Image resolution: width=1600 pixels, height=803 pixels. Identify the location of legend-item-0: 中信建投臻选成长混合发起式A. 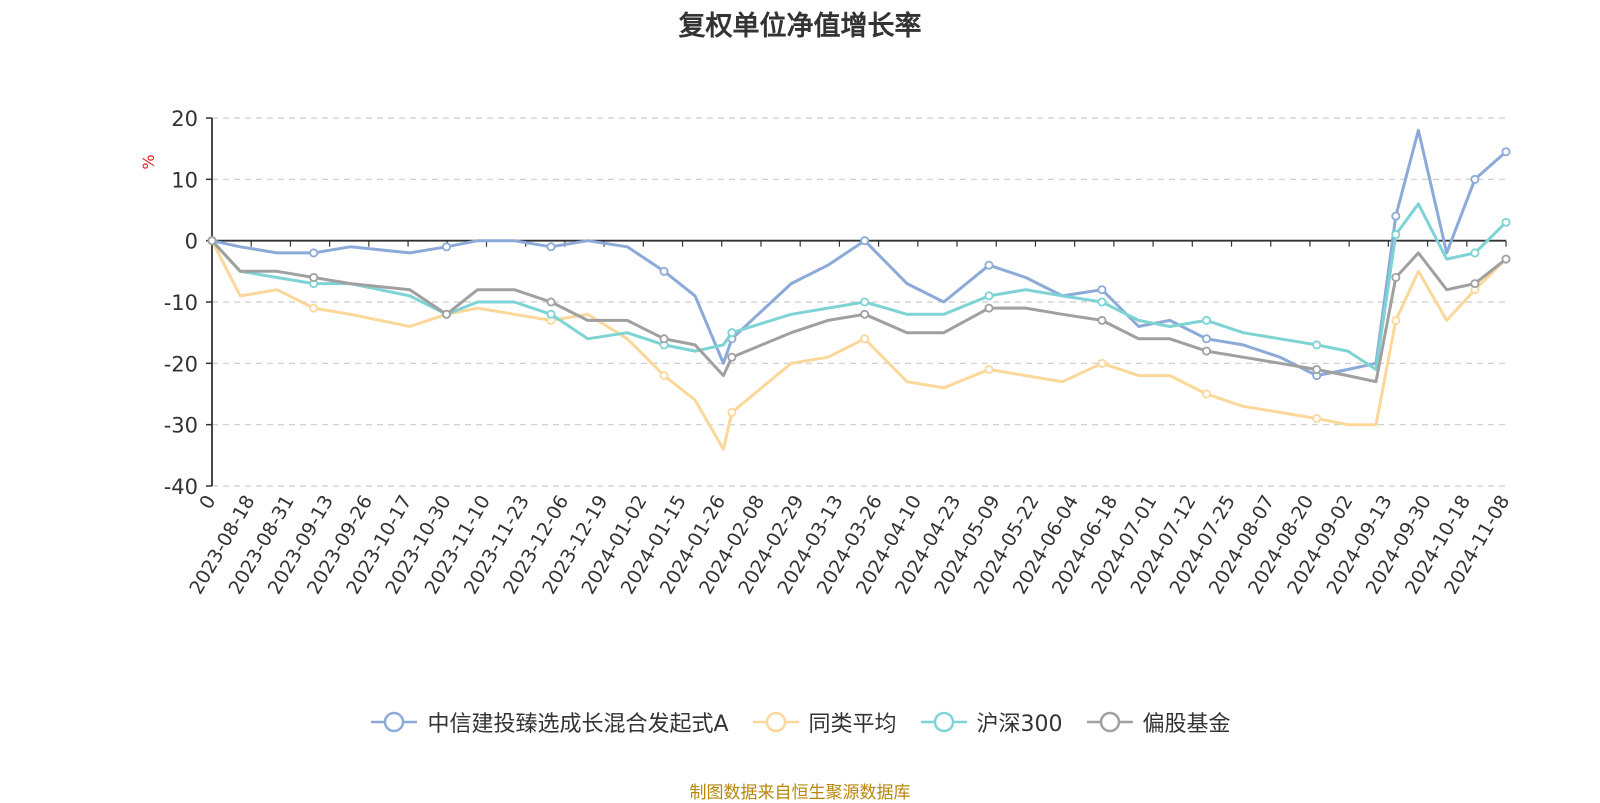
(549, 722).